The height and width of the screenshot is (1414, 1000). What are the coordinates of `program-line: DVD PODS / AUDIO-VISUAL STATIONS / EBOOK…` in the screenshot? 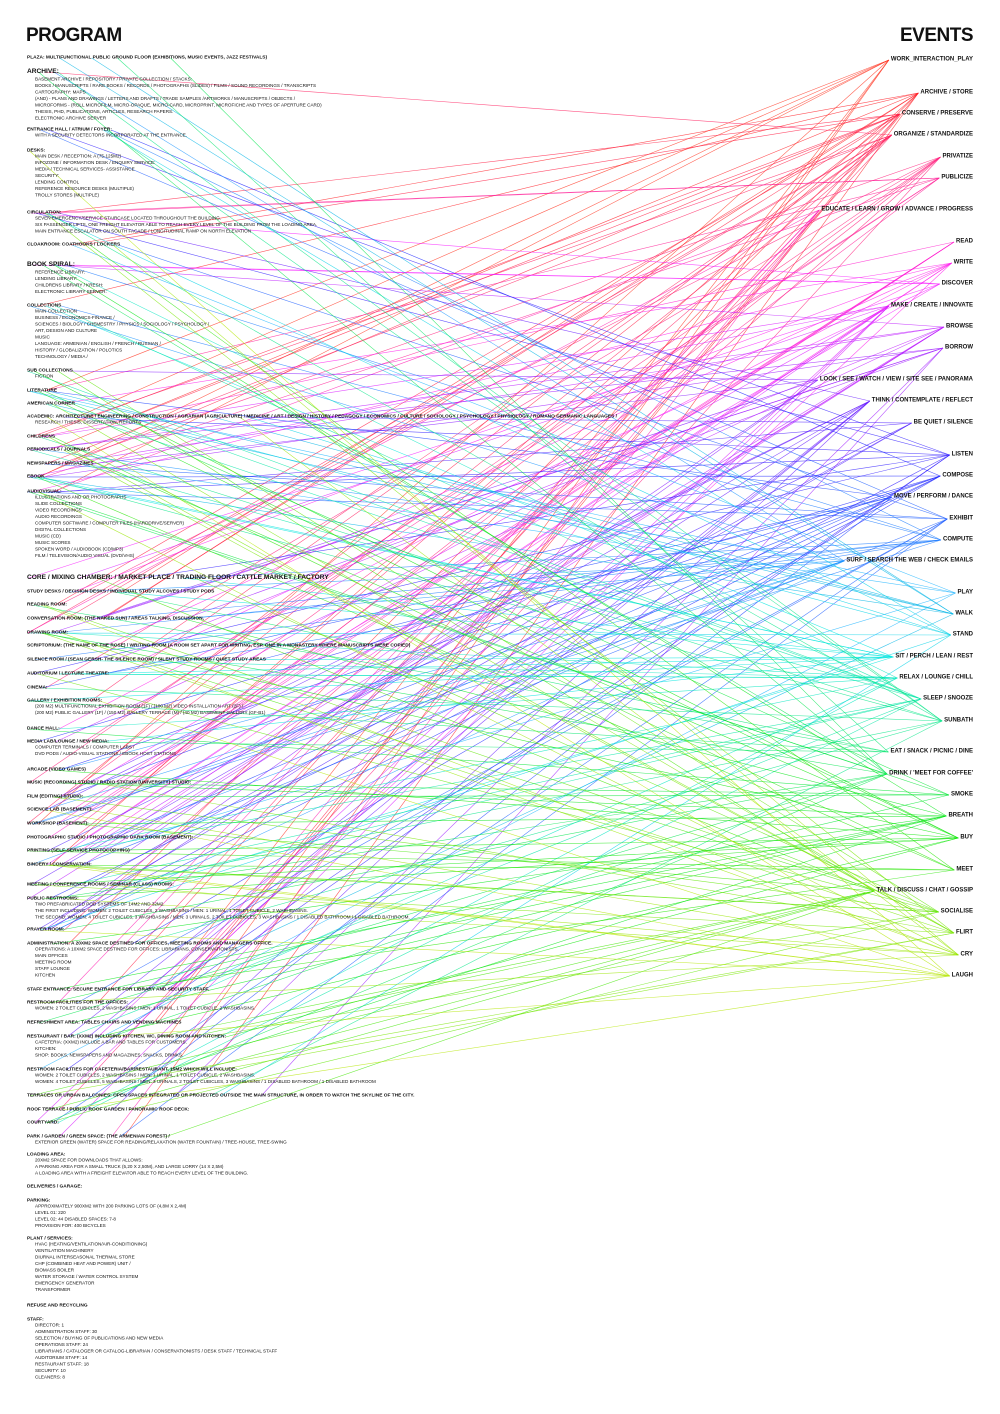 It's located at (105, 753).